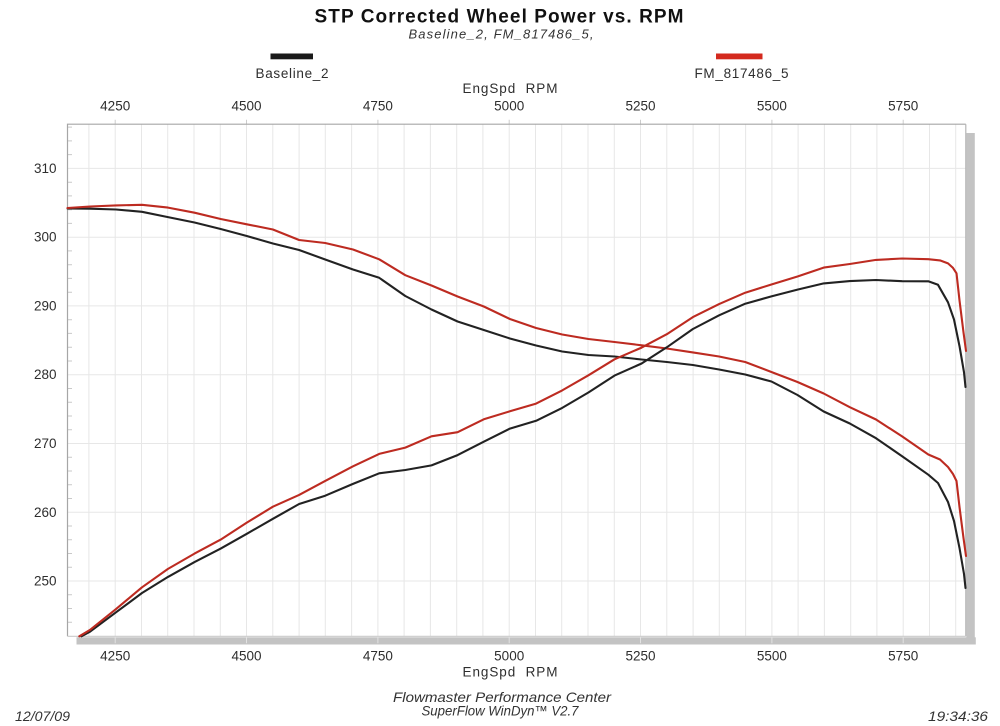  I want to click on svg-text: 310, so click(45, 168).